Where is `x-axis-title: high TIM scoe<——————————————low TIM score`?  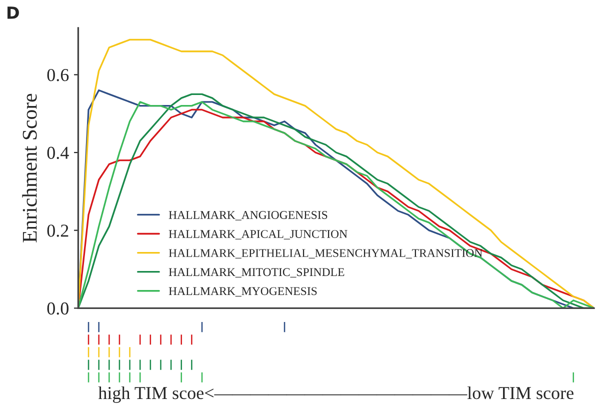
x-axis-title: high TIM scoe<——————————————low TIM score is located at coordinates (336, 394).